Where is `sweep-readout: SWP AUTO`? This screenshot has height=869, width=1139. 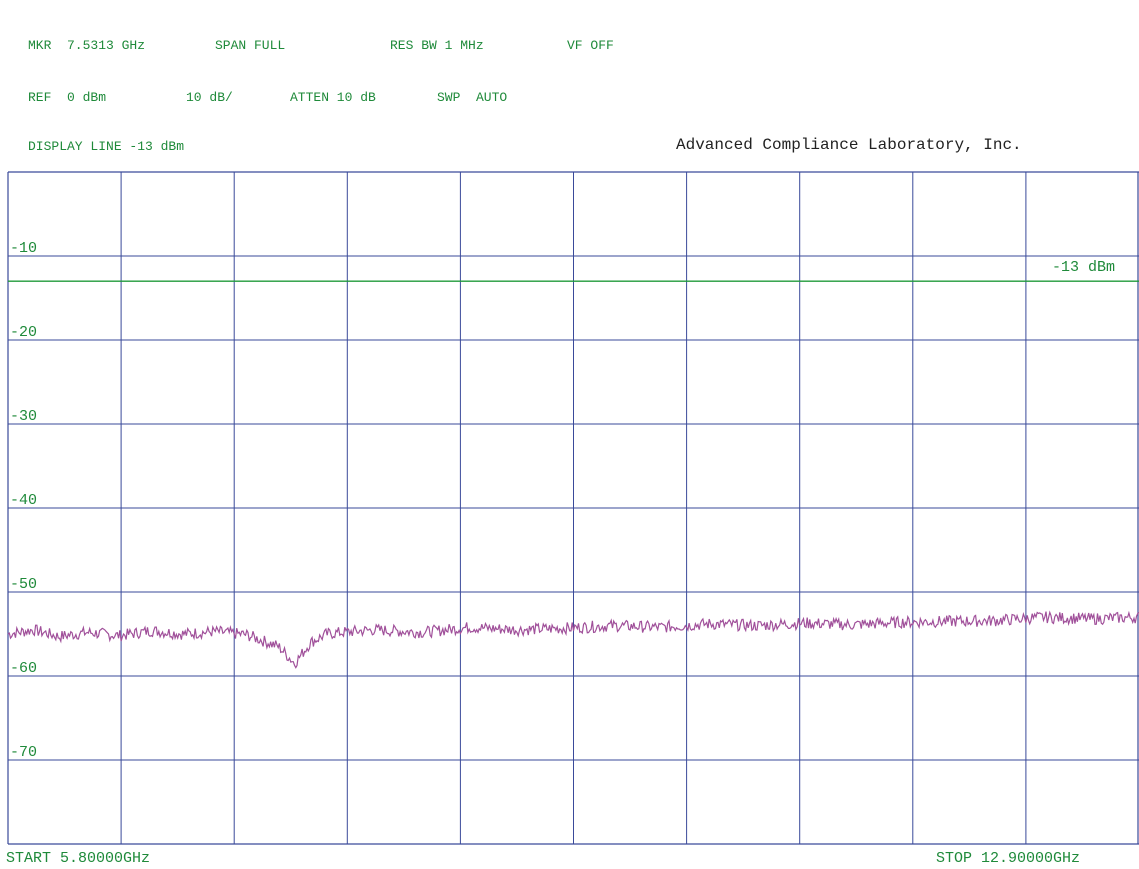
sweep-readout: SWP AUTO is located at coordinates (472, 97).